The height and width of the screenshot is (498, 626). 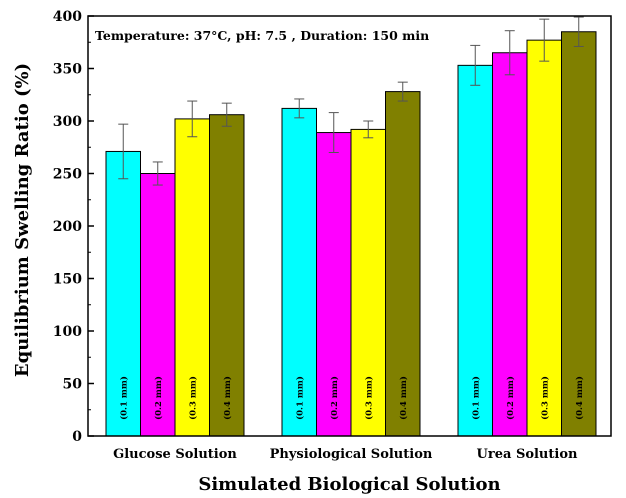 What do you see at coordinates (67, 227) in the screenshot?
I see `y-tick-label: 200` at bounding box center [67, 227].